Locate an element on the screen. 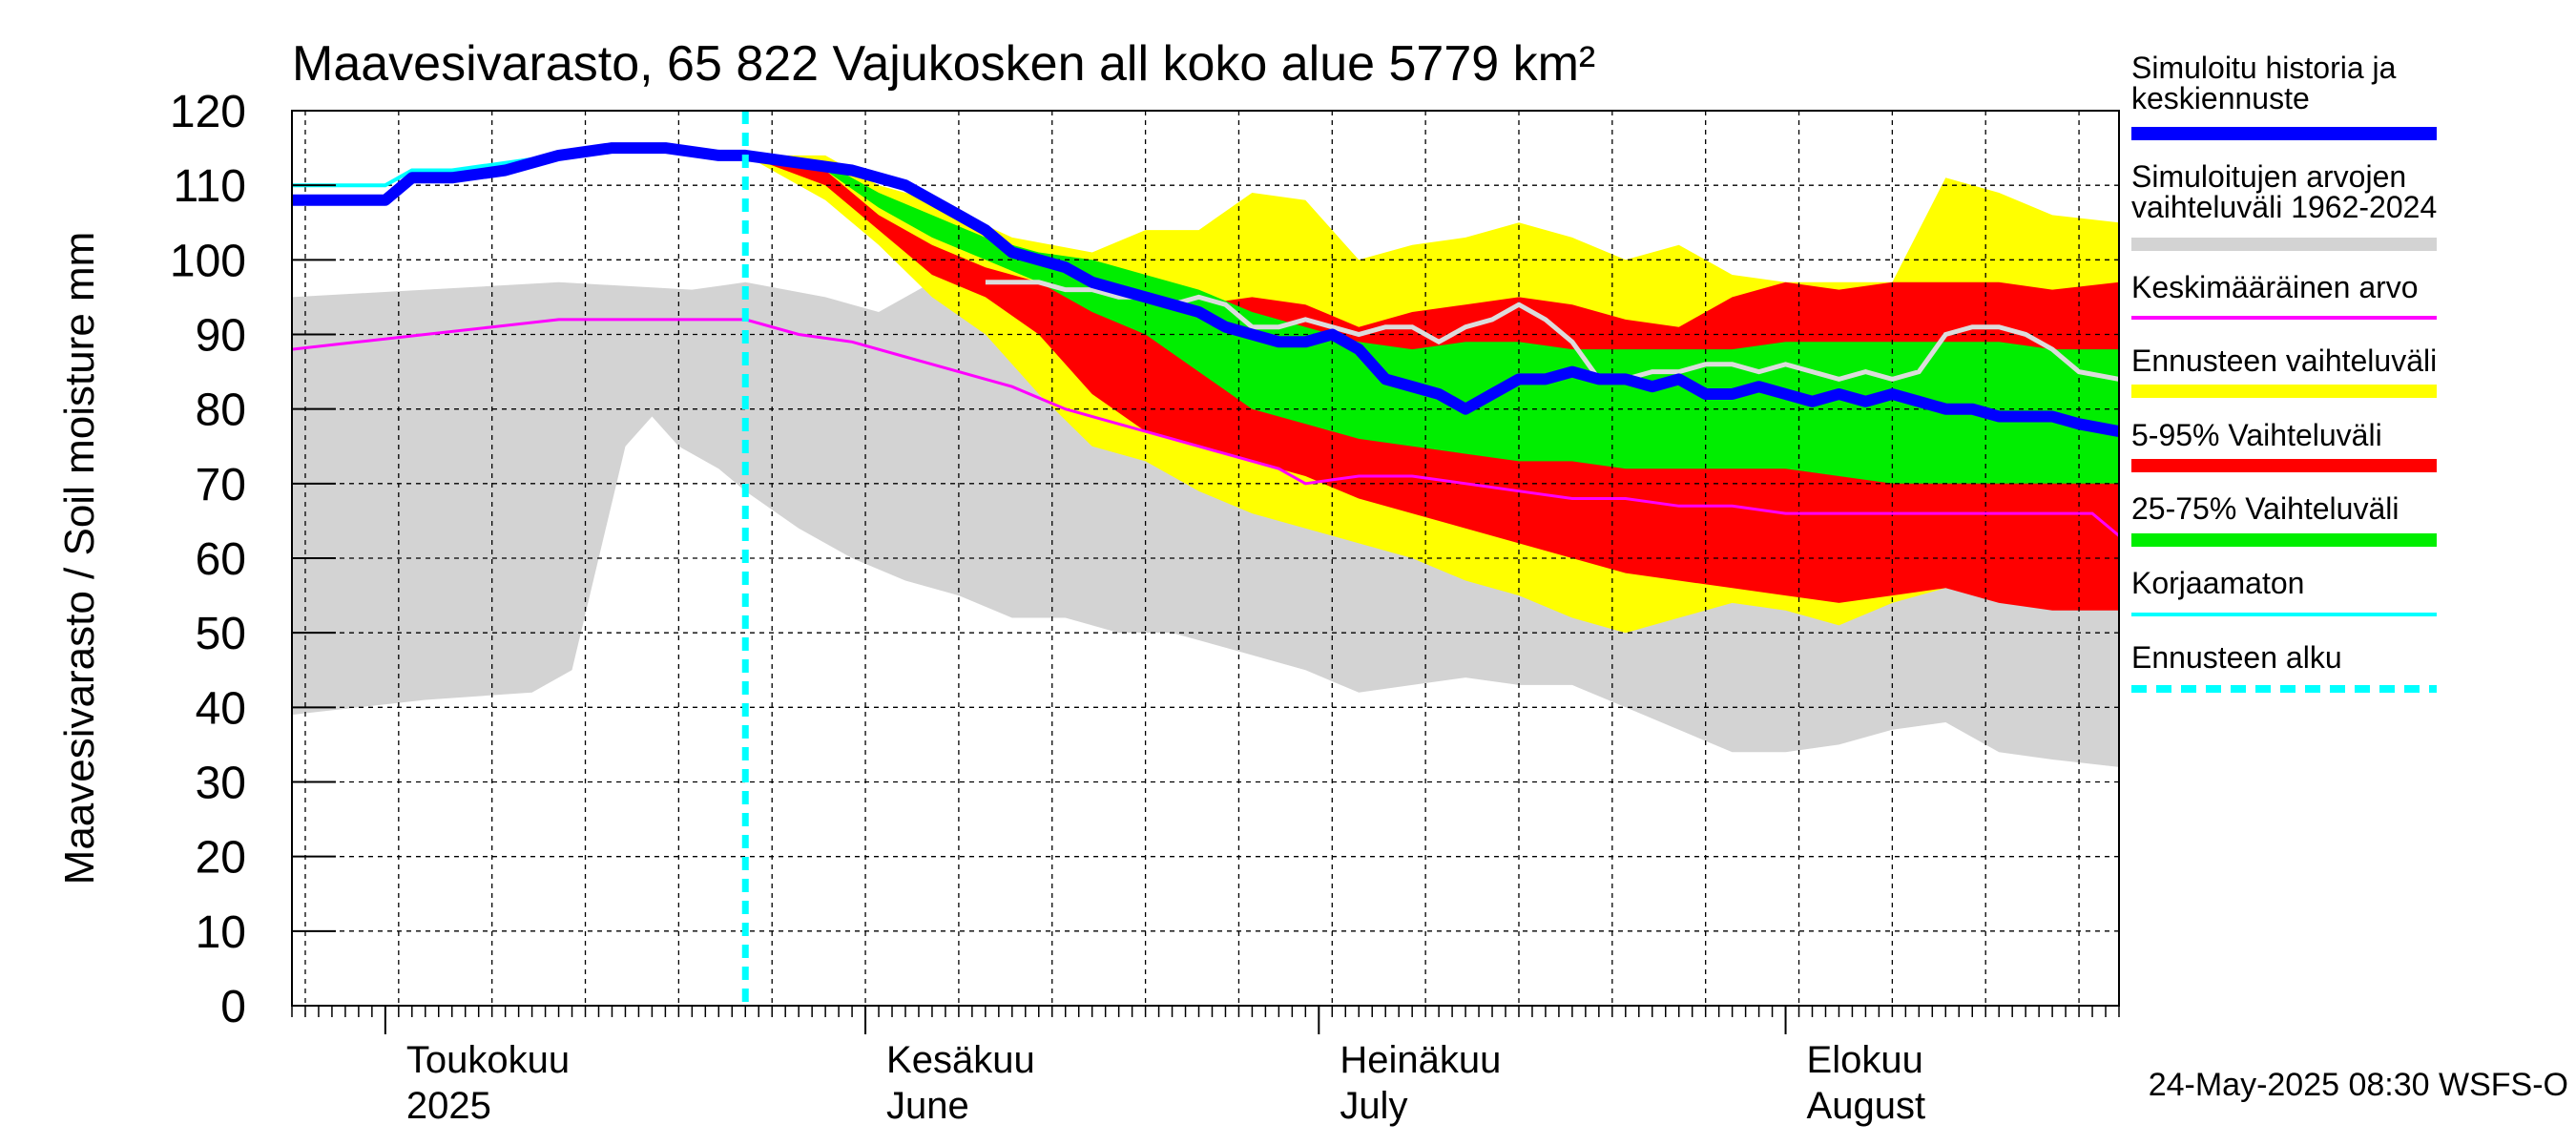 The height and width of the screenshot is (1145, 2576). y-tick-label: 0 is located at coordinates (233, 1007).